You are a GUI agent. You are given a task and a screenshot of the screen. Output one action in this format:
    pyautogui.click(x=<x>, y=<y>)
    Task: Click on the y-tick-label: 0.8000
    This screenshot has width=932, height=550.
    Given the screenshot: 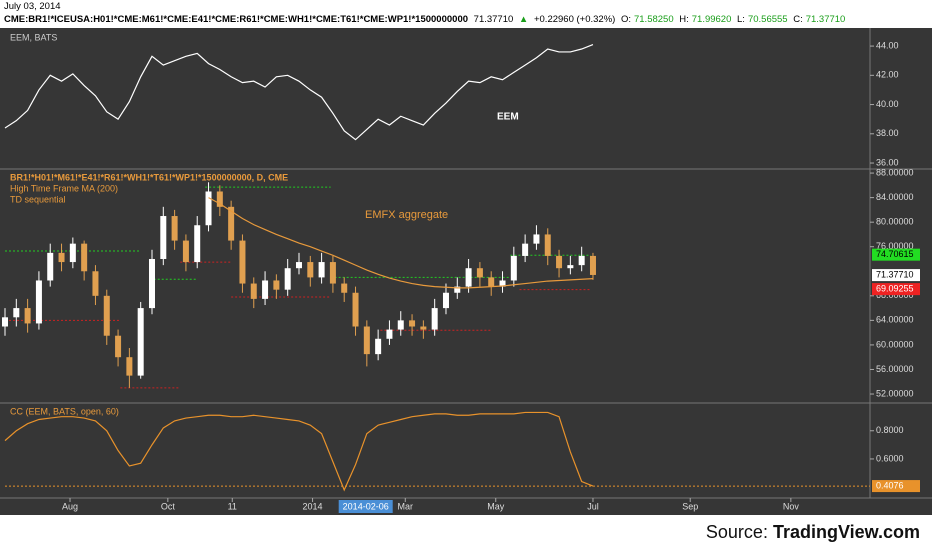 What is the action you would take?
    pyautogui.click(x=890, y=430)
    